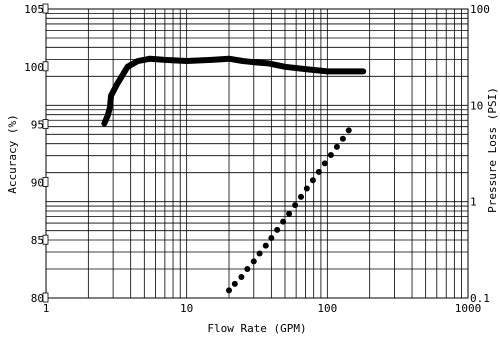 This screenshot has width=500, height=343. Describe the element at coordinates (34, 67) in the screenshot. I see `y-left-tick-label: 100` at that location.